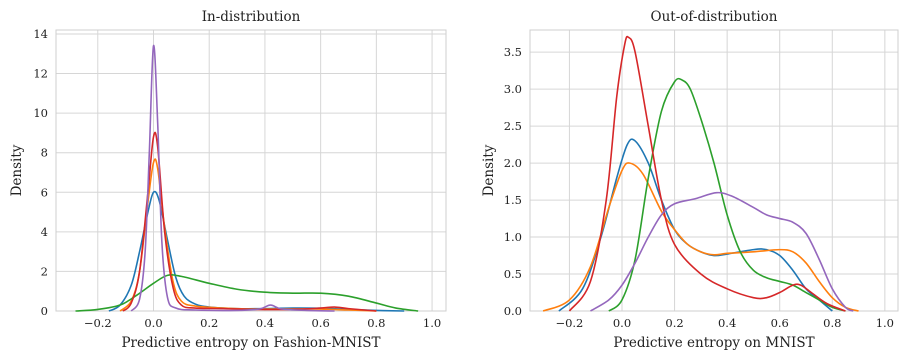 This screenshot has width=910, height=352. I want to click on y-tick-label: 10, so click(40, 113).